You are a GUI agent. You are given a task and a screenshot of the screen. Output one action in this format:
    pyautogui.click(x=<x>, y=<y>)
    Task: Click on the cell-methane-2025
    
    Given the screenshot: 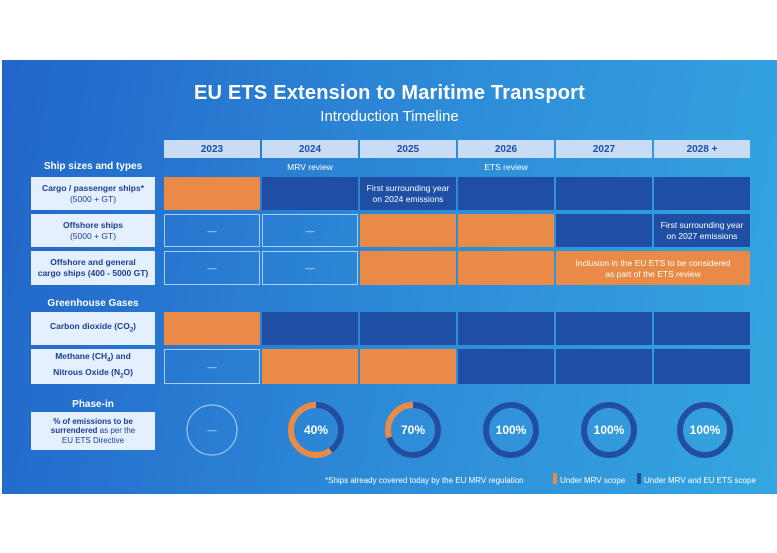 What is the action you would take?
    pyautogui.click(x=408, y=366)
    